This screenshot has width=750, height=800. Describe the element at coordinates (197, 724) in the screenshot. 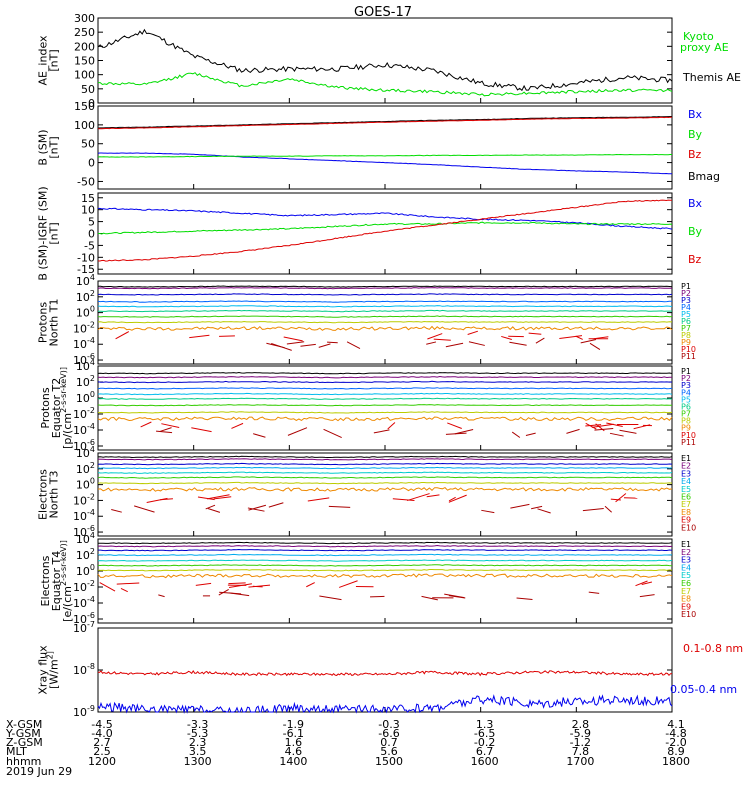

I see `axis-row-value: -3.3` at that location.